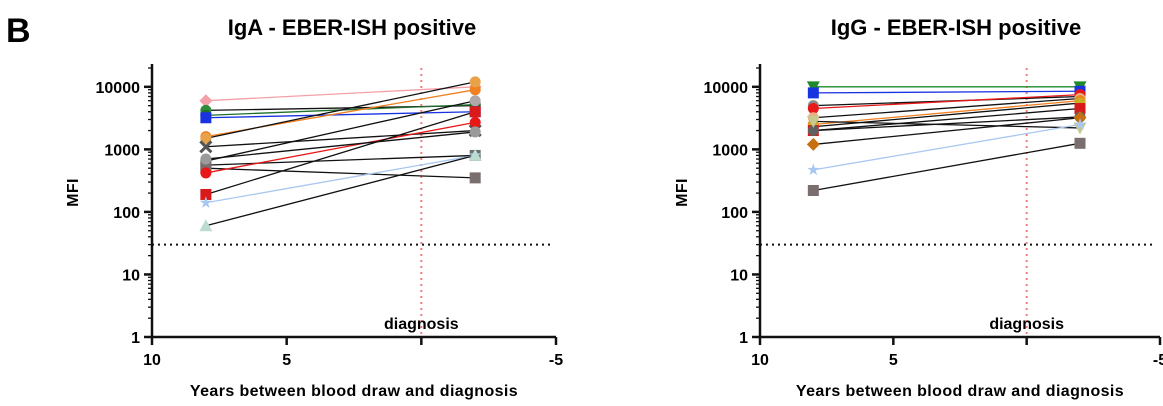 The height and width of the screenshot is (406, 1163). I want to click on igg-x-axis-label: Years between blood draw and diagnosis, so click(960, 391).